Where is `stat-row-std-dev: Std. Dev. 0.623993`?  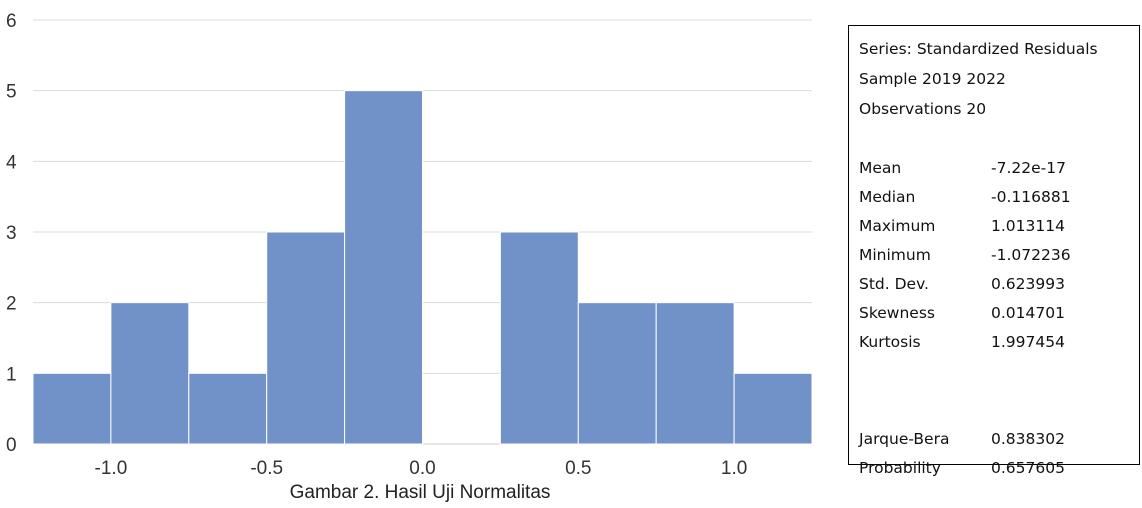
stat-row-std-dev: Std. Dev. 0.623993 is located at coordinates (965, 284).